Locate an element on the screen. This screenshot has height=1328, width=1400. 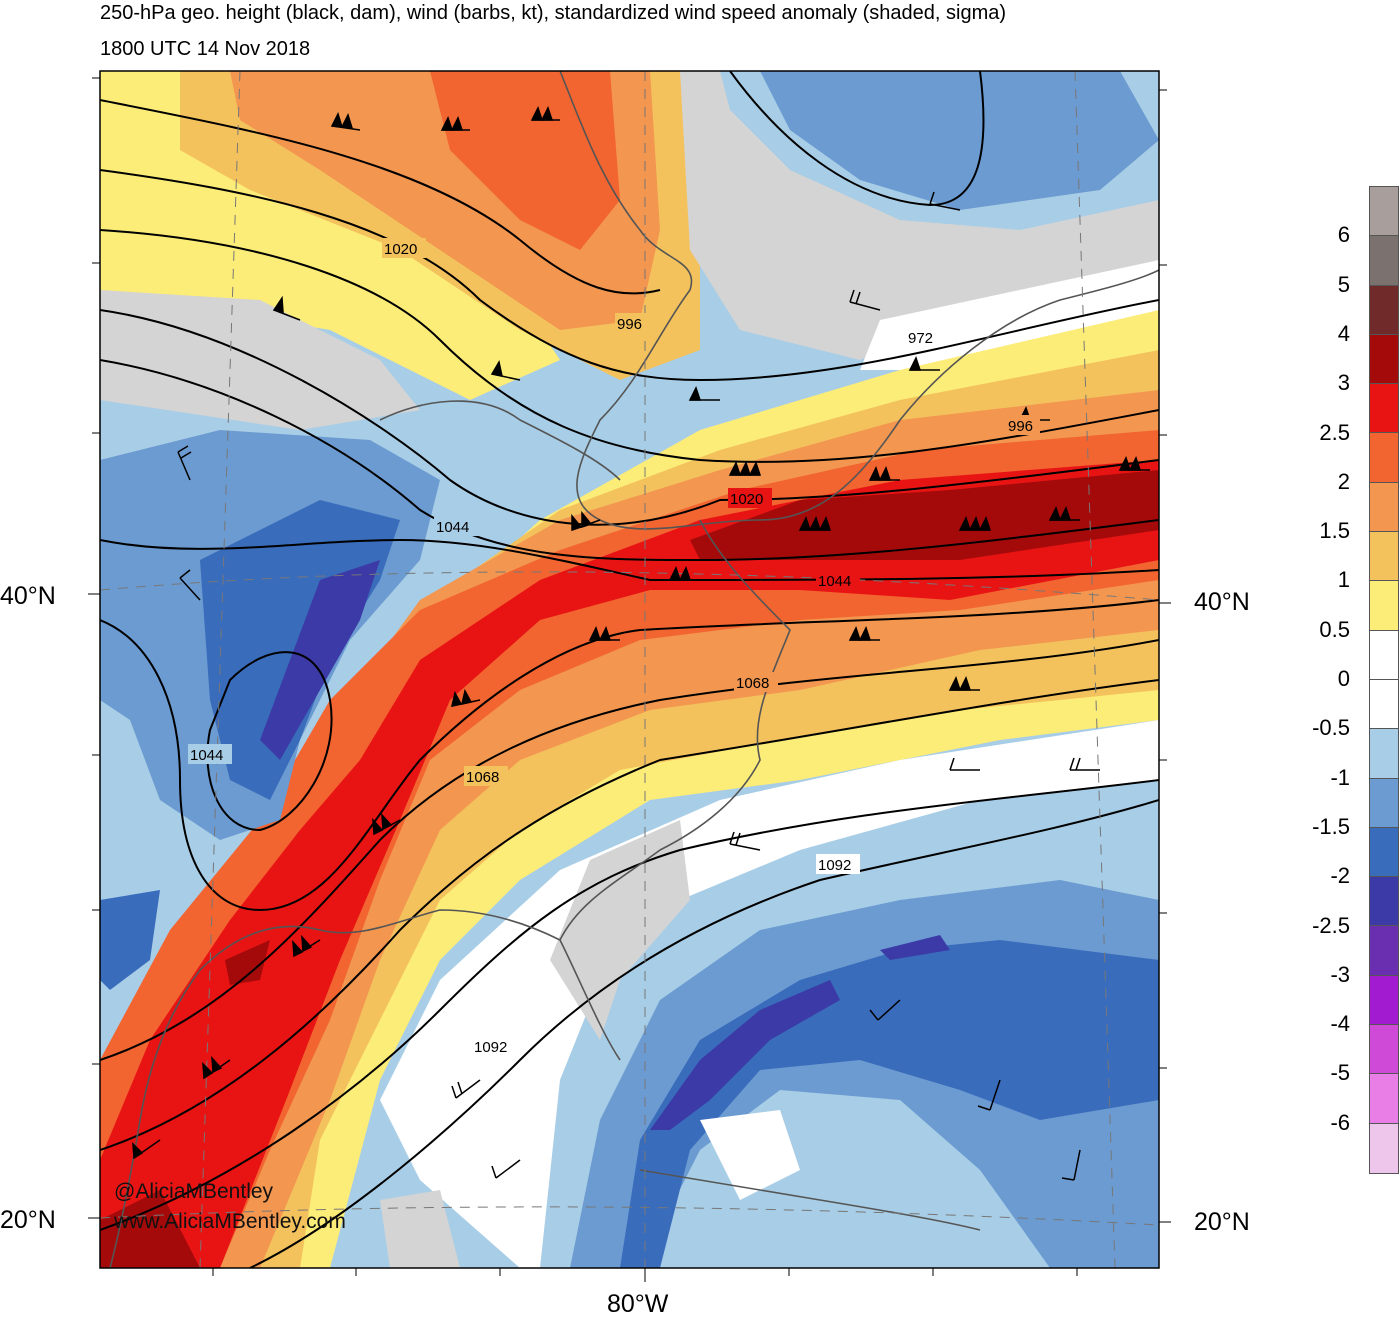
colorbar is located at coordinates (1384, 680).